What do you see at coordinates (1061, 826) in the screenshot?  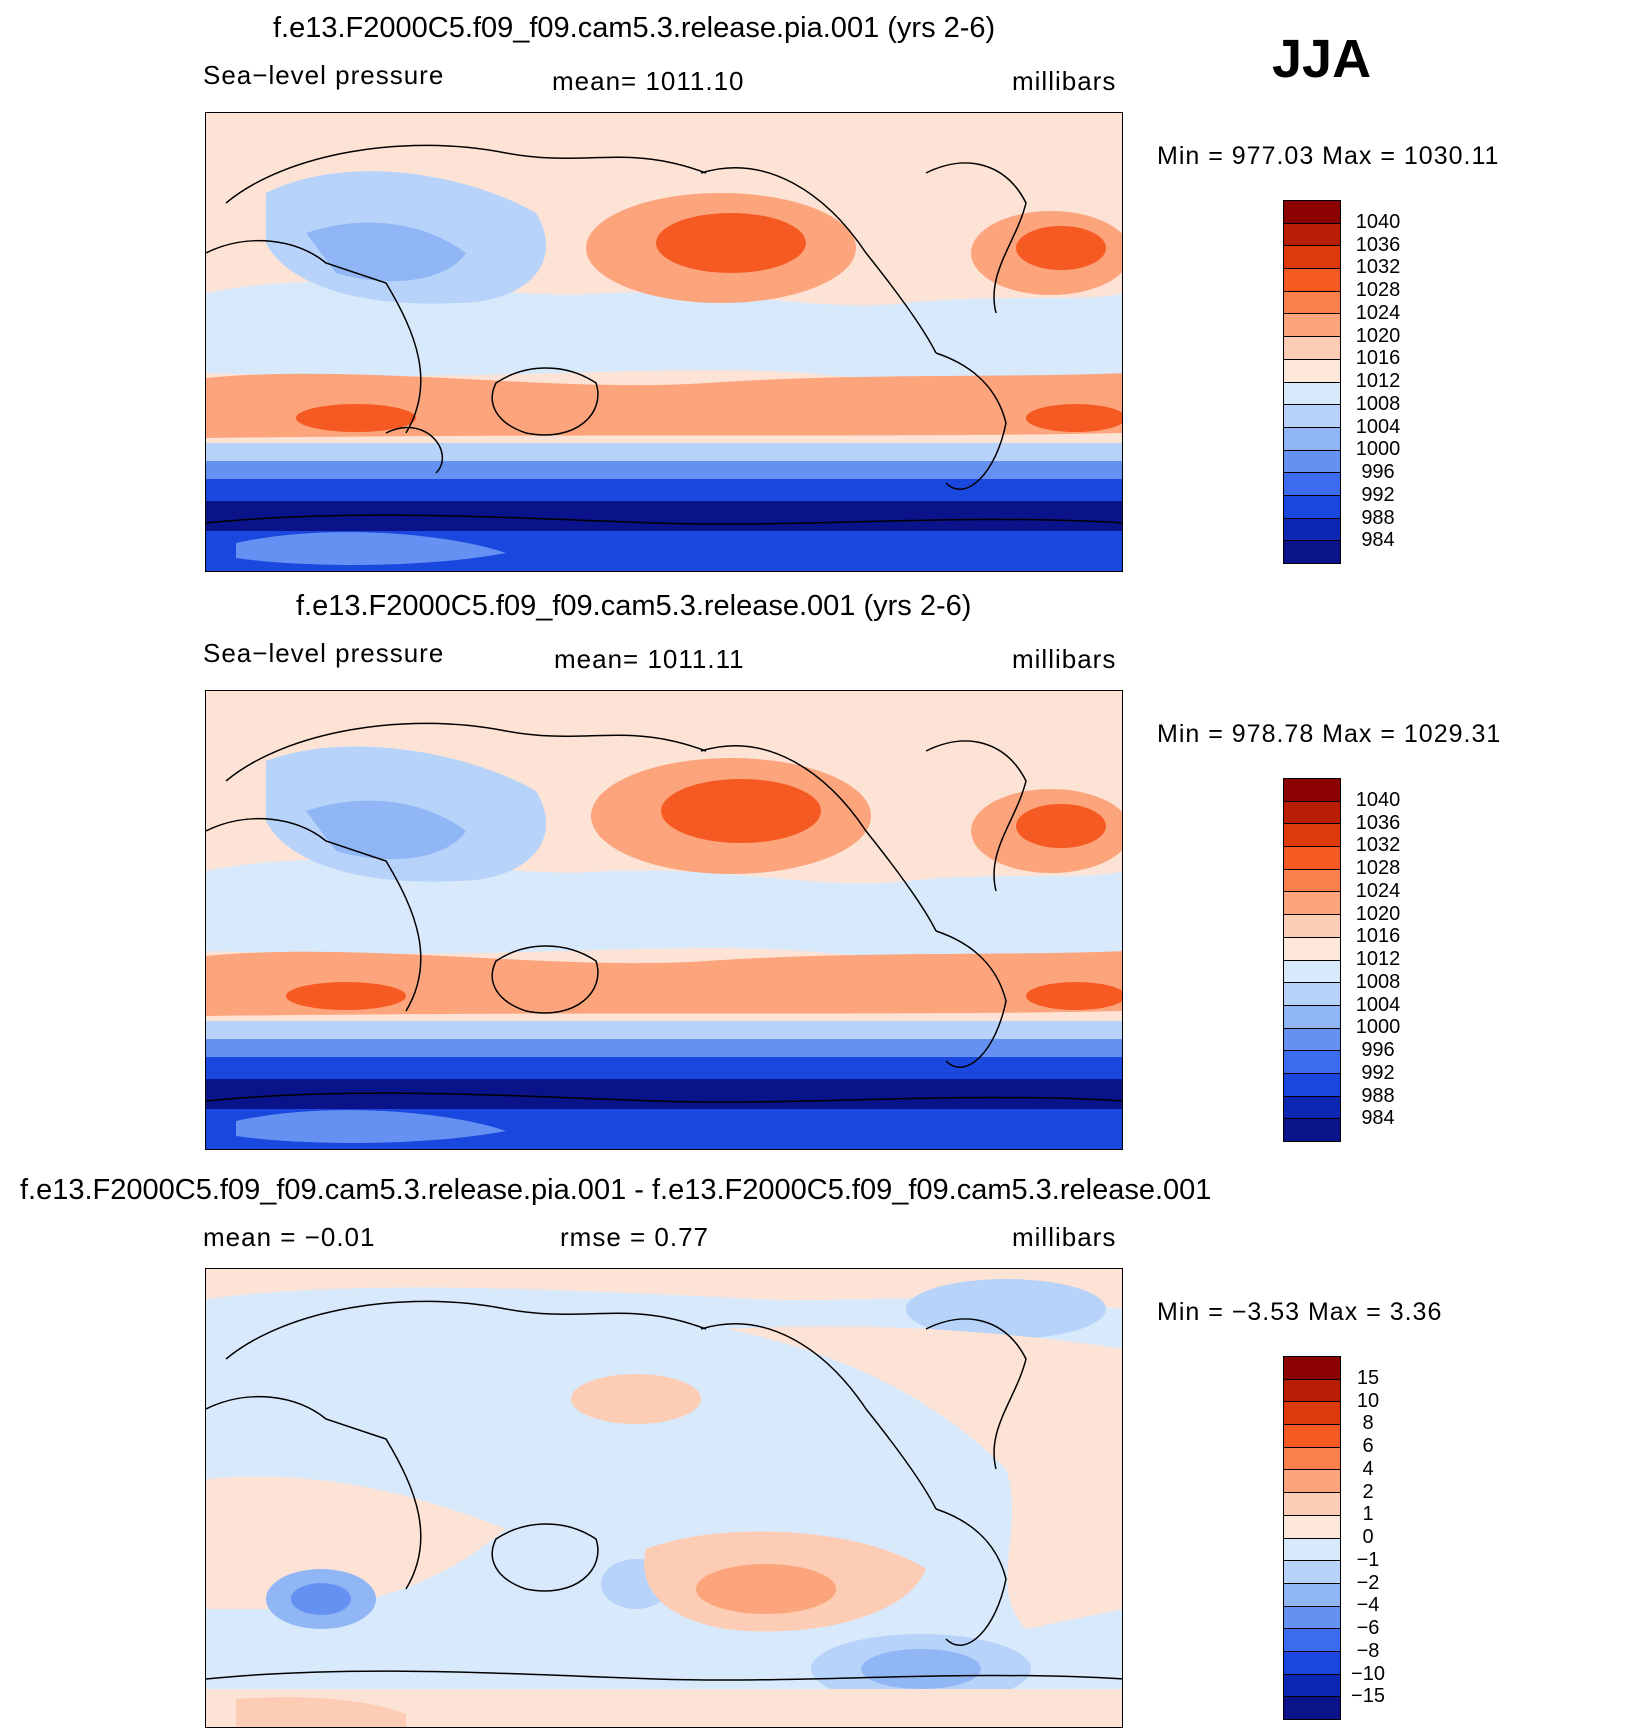 I see `azores-high-core` at bounding box center [1061, 826].